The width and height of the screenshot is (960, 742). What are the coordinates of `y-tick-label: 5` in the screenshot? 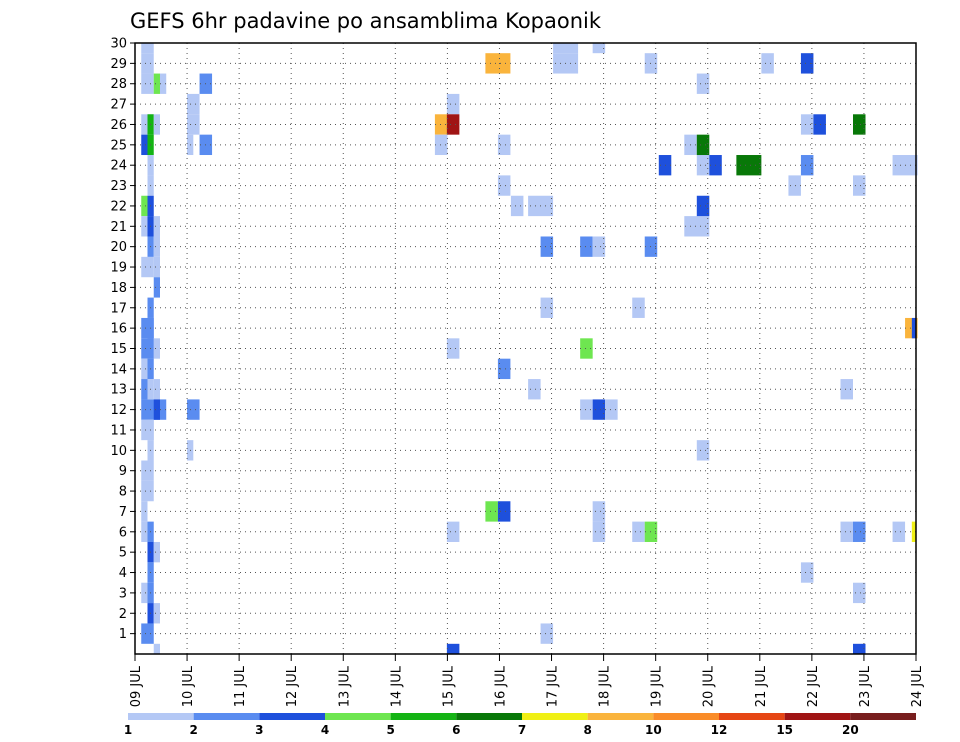 It's located at (123, 553).